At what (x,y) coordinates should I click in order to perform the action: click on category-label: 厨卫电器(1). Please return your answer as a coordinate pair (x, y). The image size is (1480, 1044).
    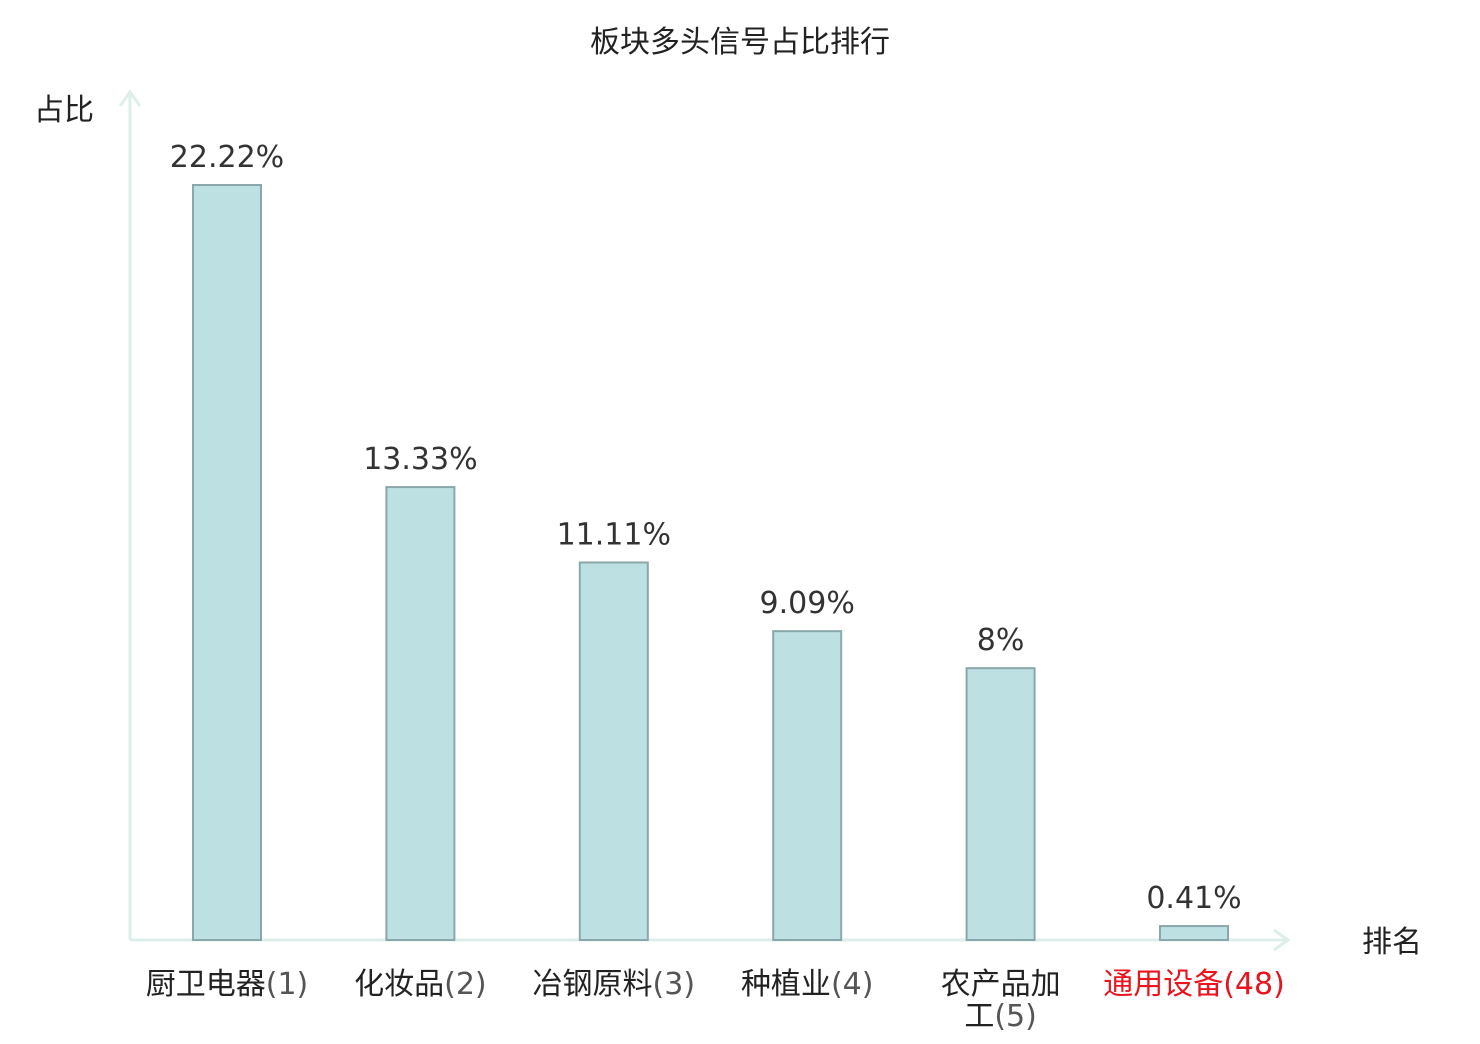
    Looking at the image, I should click on (227, 984).